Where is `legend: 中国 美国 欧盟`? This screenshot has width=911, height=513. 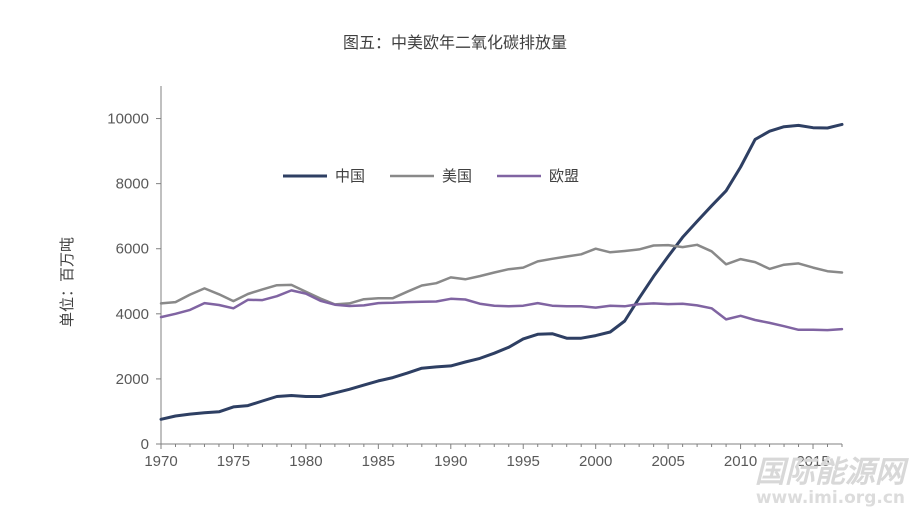 legend: 中国 美国 欧盟 is located at coordinates (431, 176).